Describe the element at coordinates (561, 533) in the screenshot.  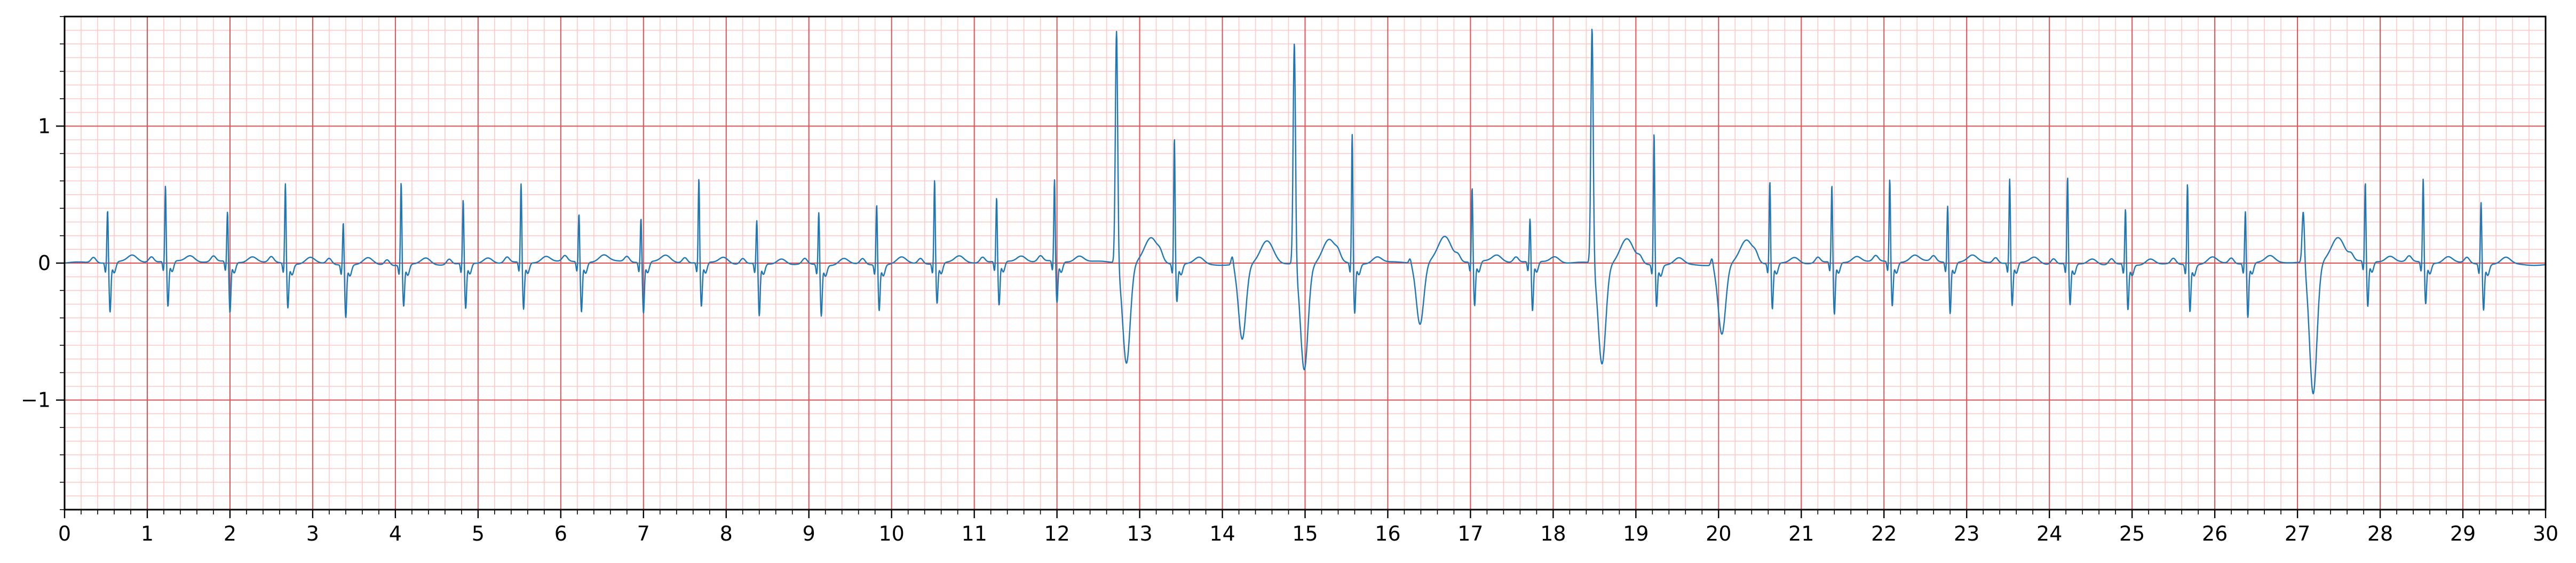
I see `x-tick-label: 6` at that location.